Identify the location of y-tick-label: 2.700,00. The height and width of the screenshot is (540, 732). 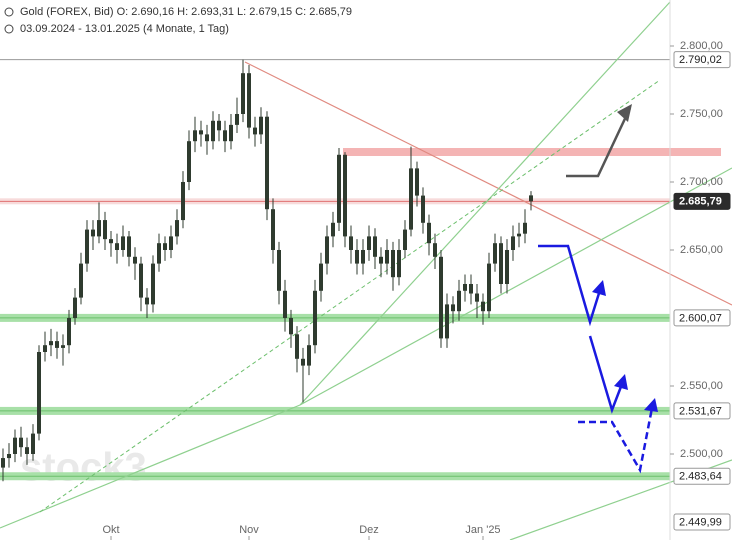
(701, 182).